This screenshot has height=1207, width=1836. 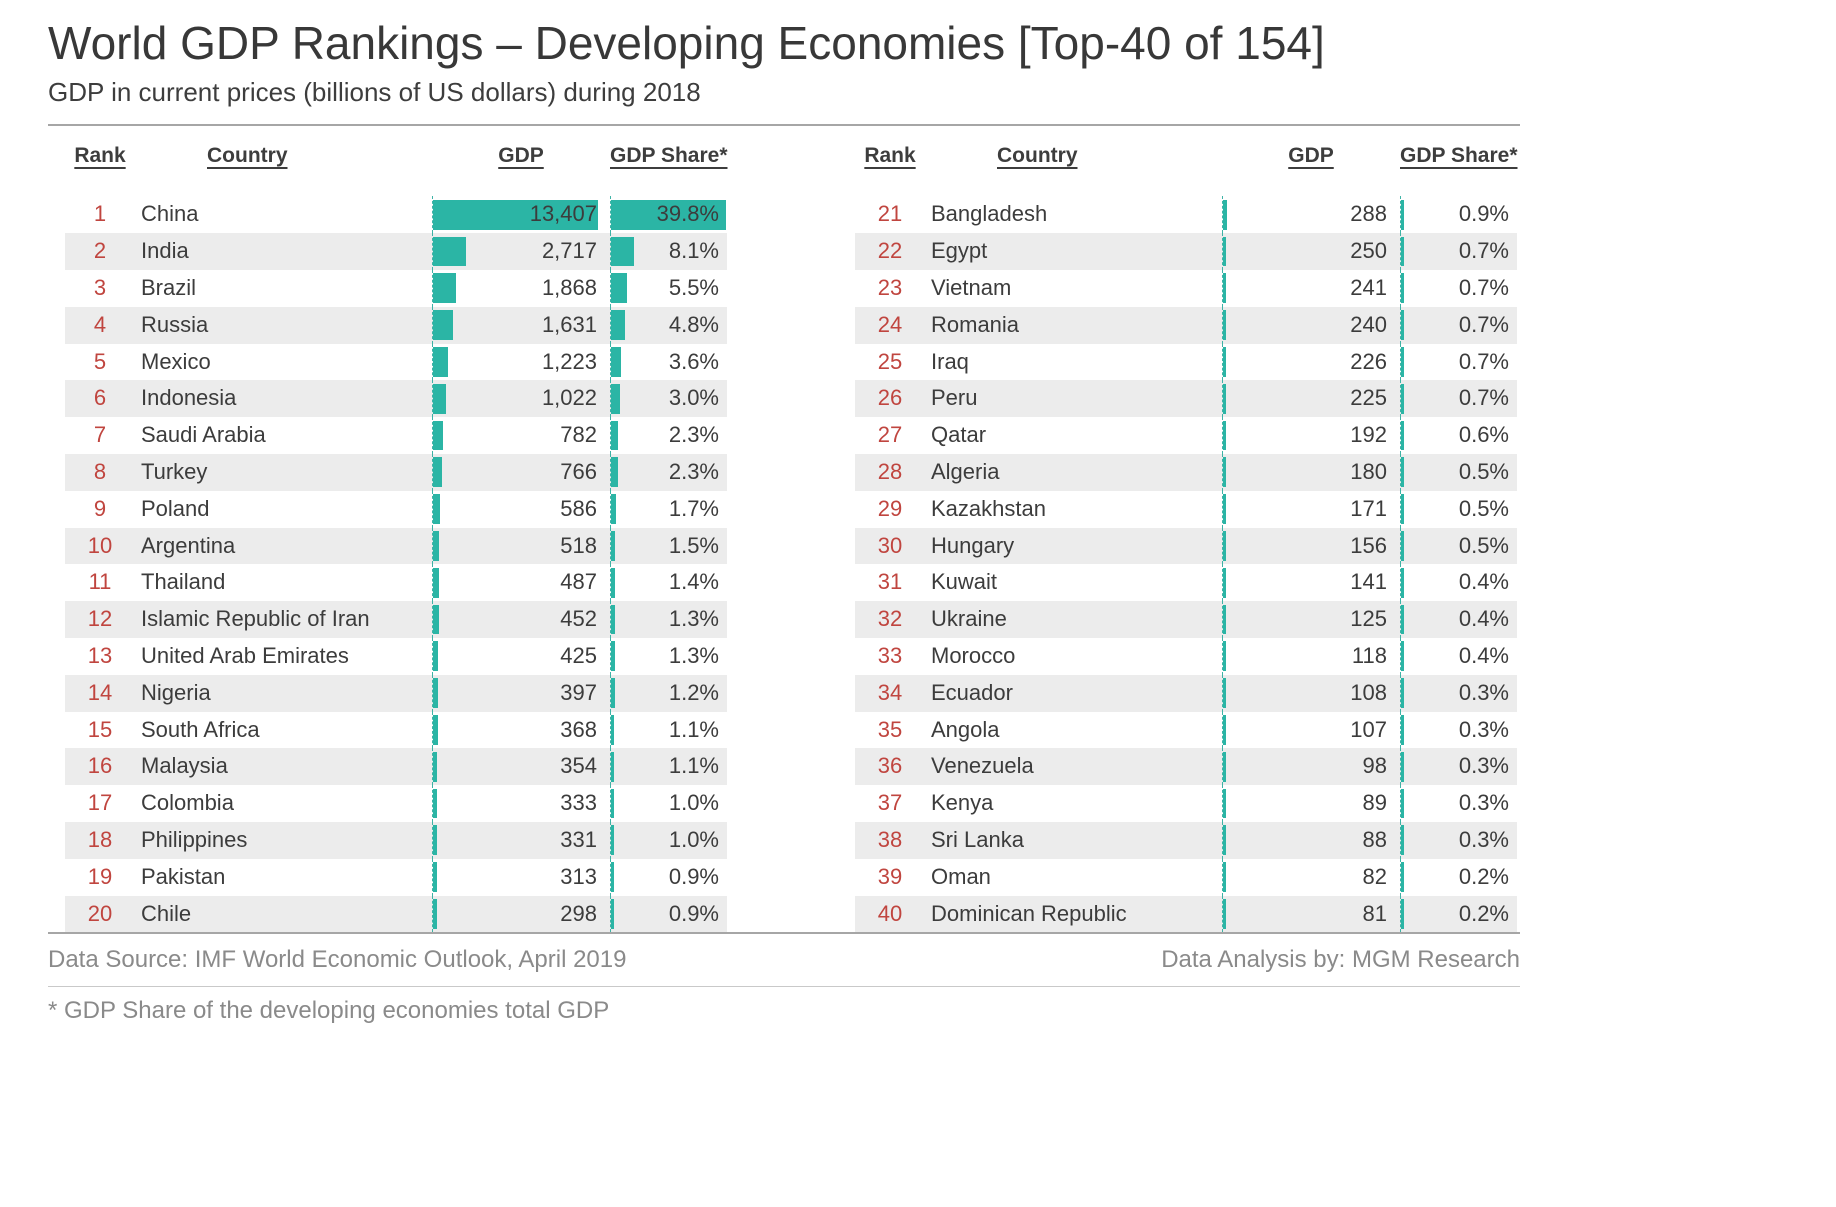 I want to click on table-row: 6 Indonesia 1,022 3.0%, so click(x=396, y=399).